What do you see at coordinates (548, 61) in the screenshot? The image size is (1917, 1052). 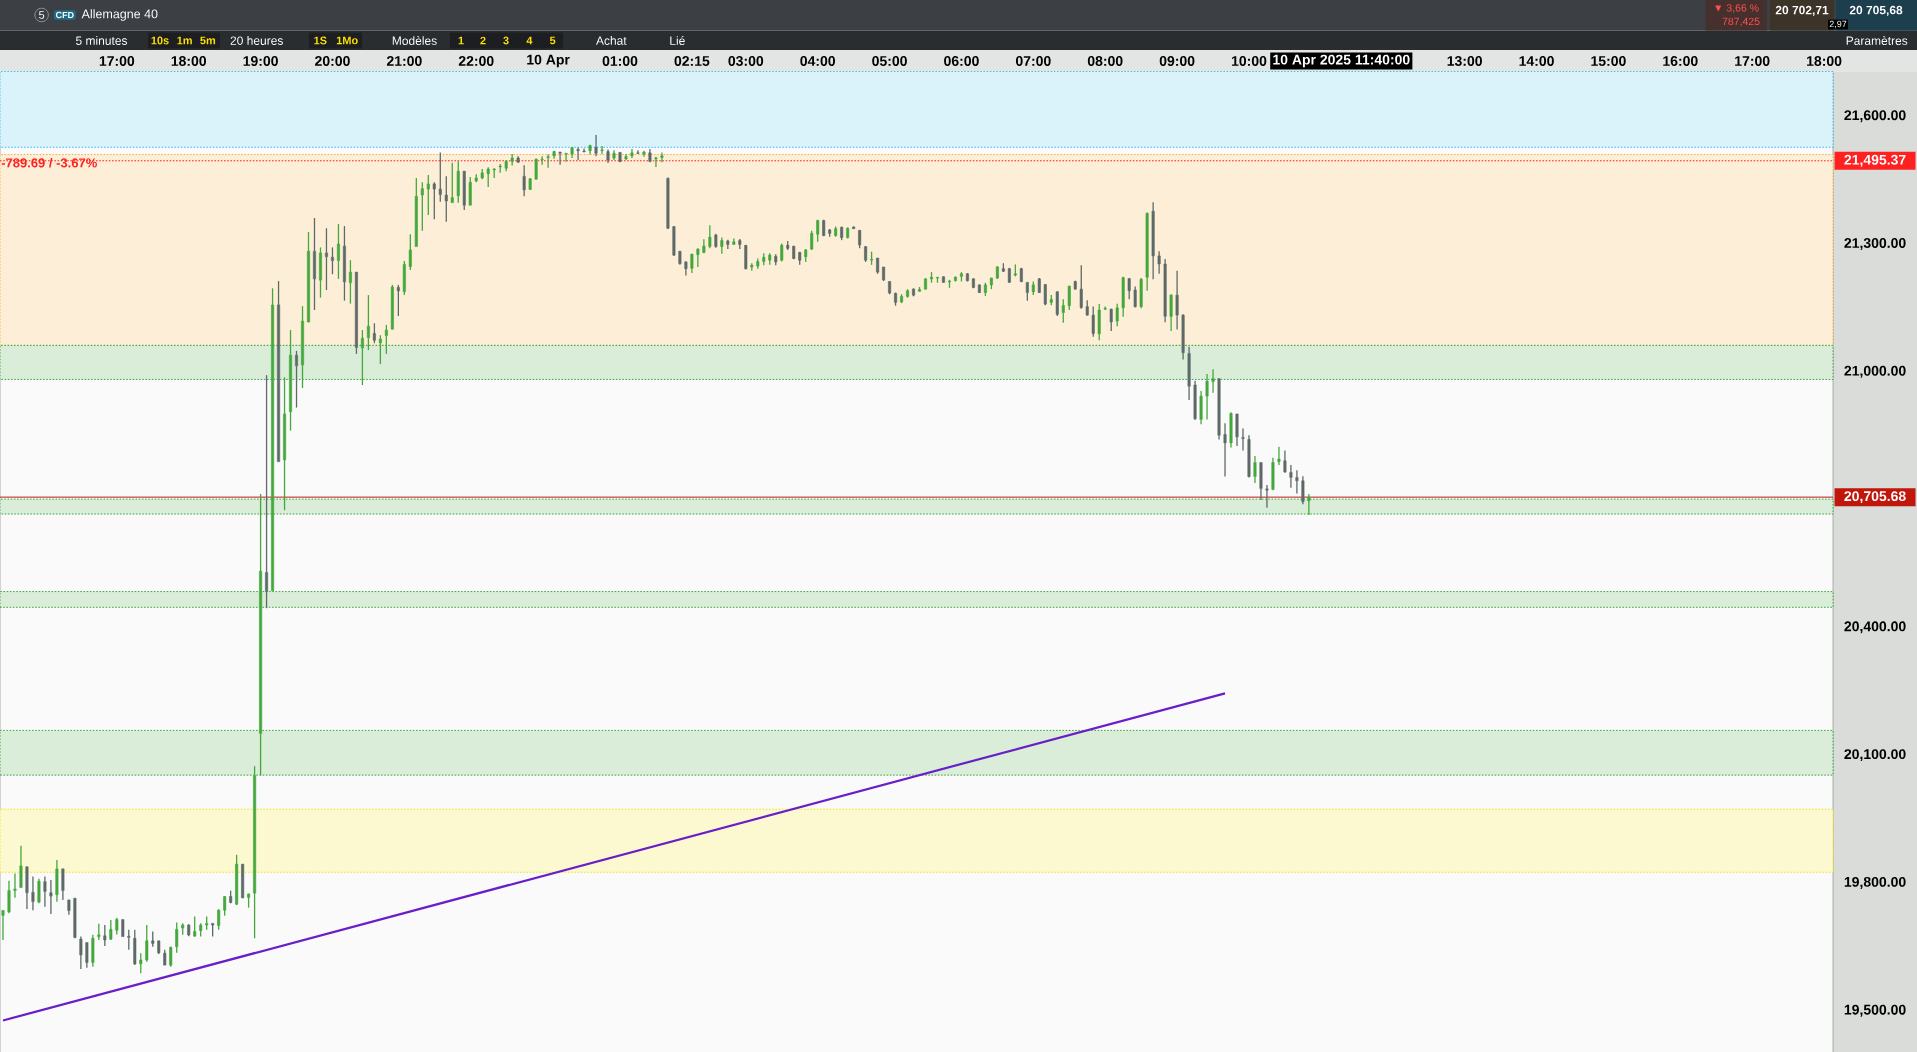 I see `x-tick-label: 10 Apr` at bounding box center [548, 61].